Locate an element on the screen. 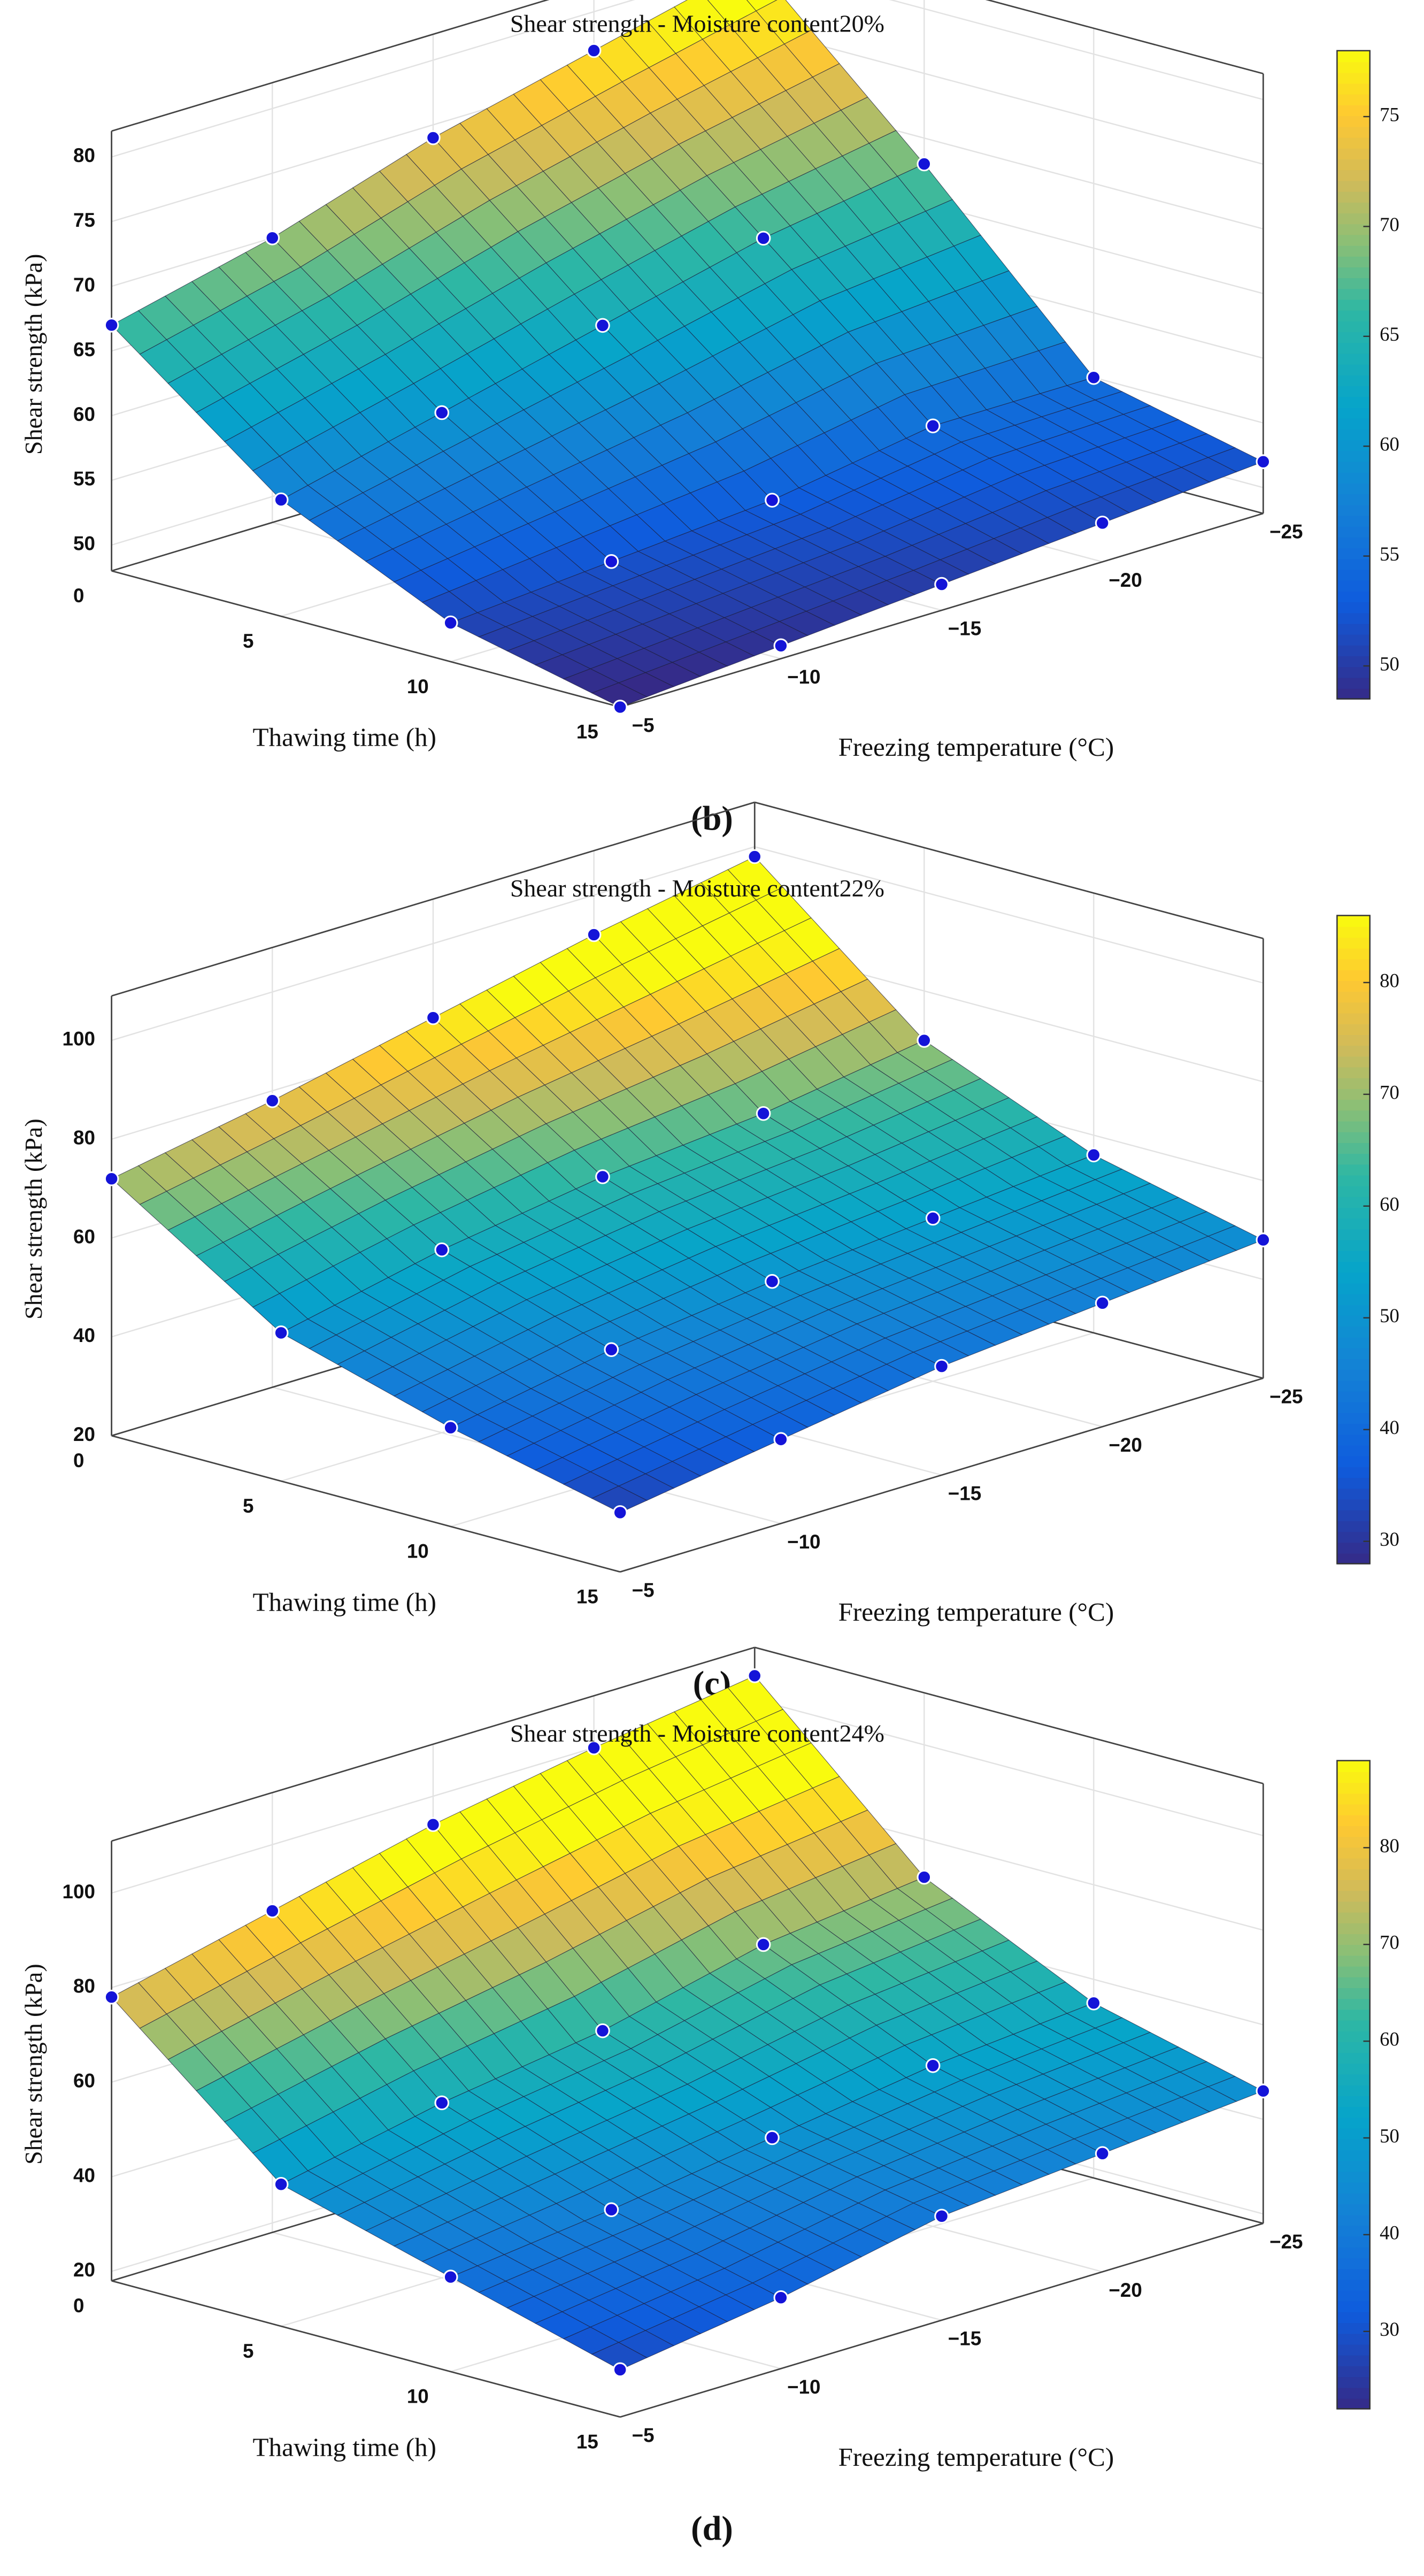 The height and width of the screenshot is (2576, 1424). y-tick-label: −20 is located at coordinates (1126, 2290).